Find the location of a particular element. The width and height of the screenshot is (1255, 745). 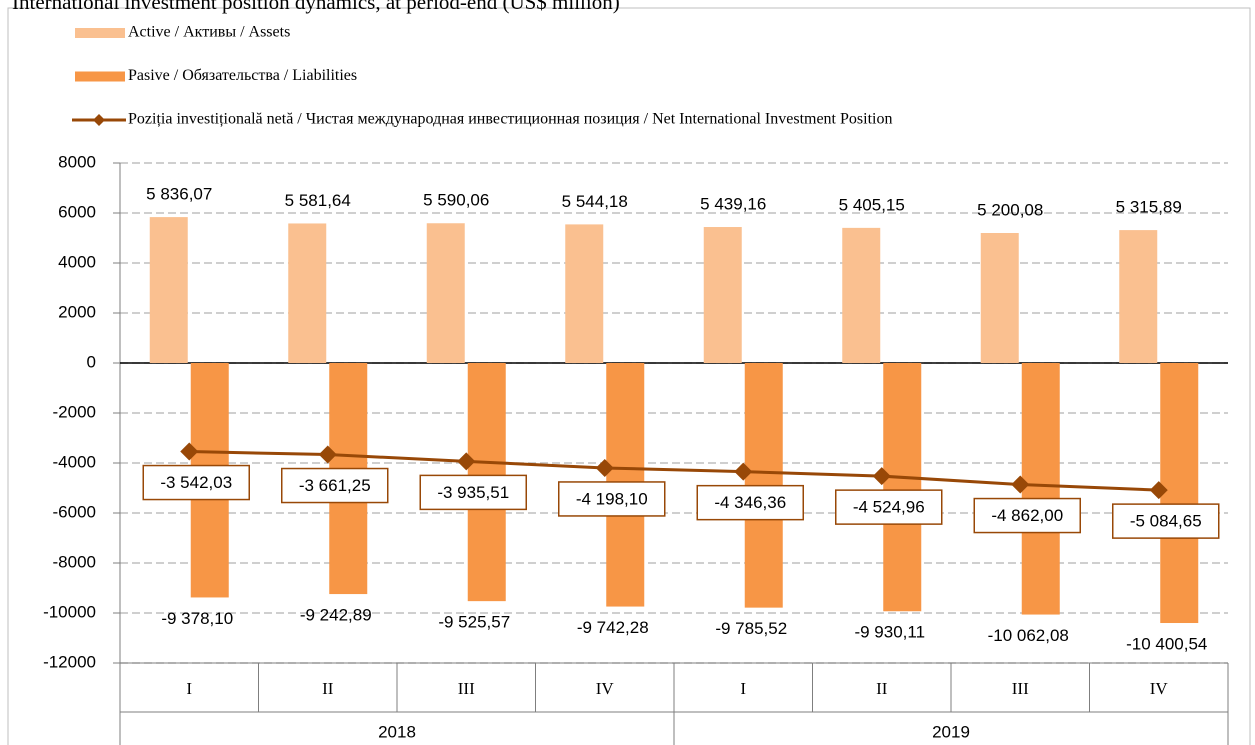

data-label: -5 084,65 is located at coordinates (1166, 521).